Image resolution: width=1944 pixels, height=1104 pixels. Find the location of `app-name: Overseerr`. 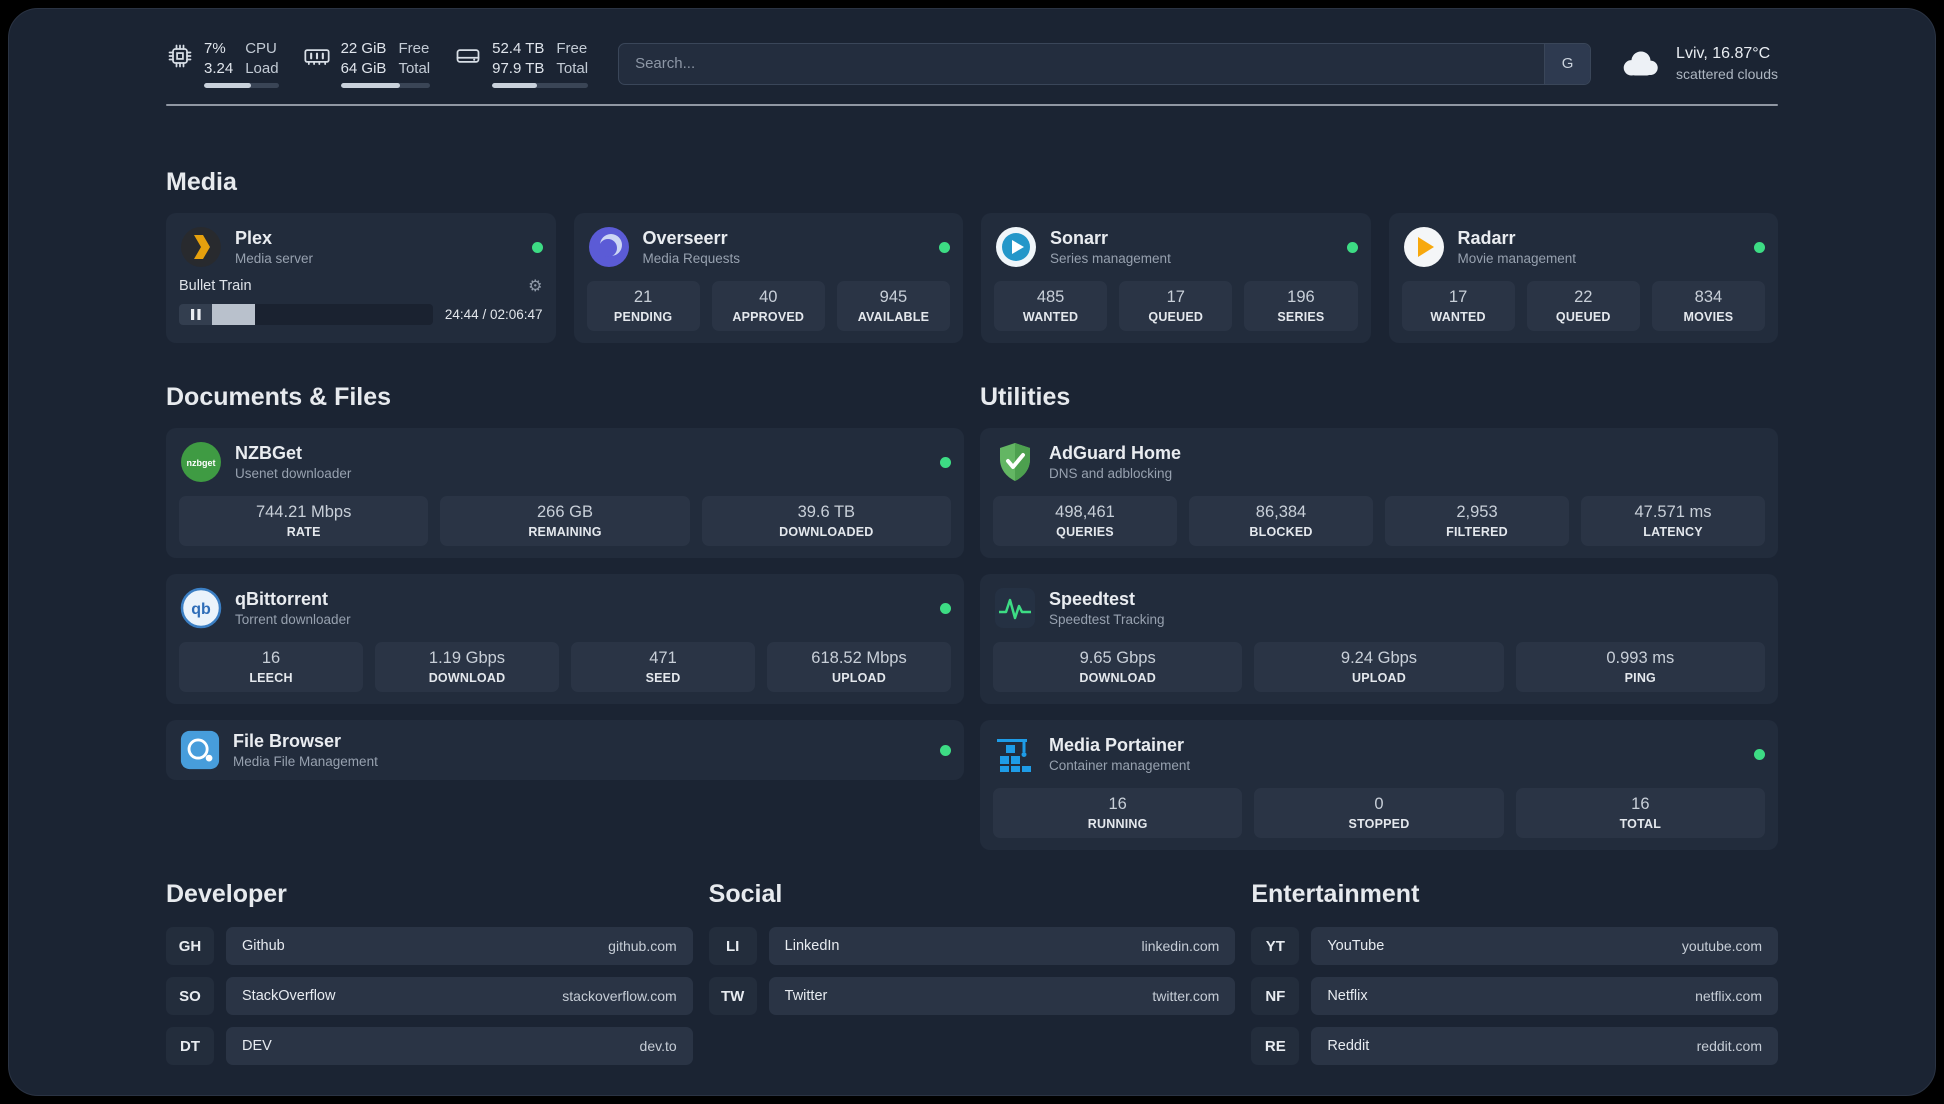

app-name: Overseerr is located at coordinates (685, 238).